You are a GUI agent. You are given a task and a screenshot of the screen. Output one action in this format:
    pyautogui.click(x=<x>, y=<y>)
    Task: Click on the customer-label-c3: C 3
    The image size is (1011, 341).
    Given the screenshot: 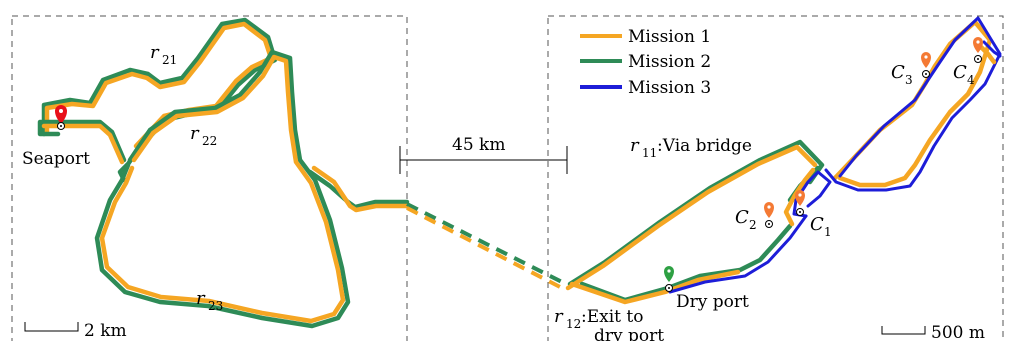 What is the action you would take?
    pyautogui.click(x=902, y=74)
    